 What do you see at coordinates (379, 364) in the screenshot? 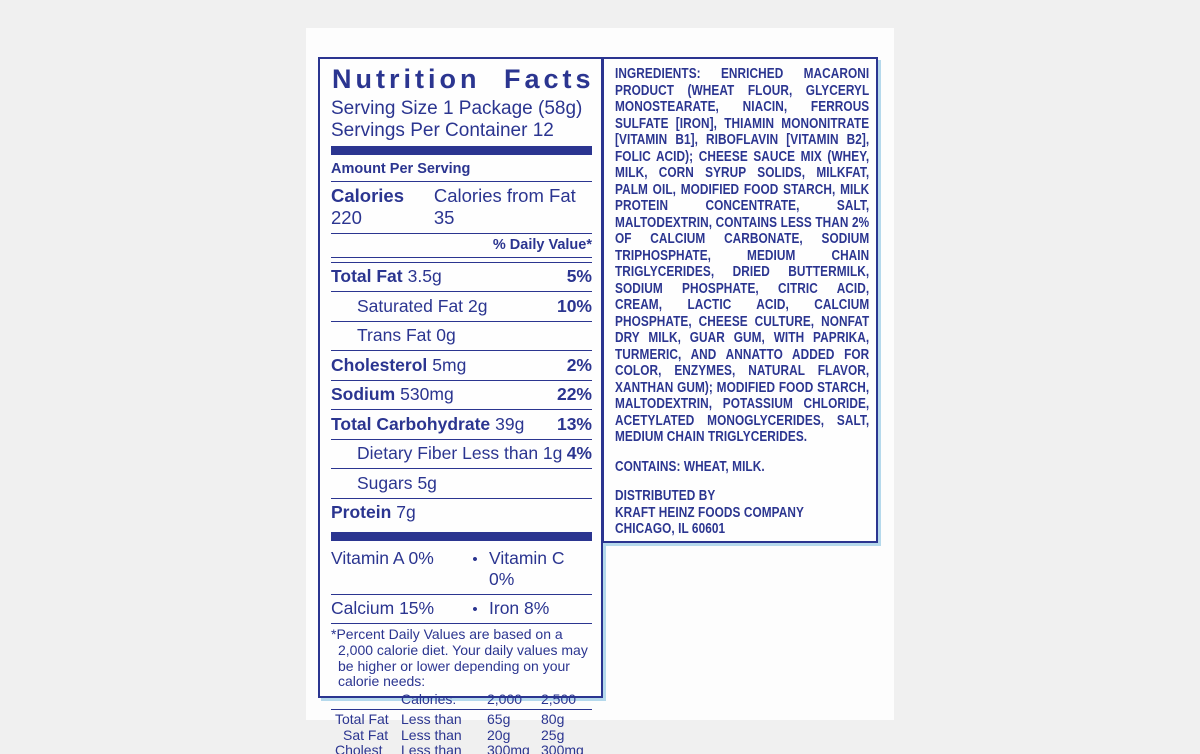
I see `nutrient-name: Cholesterol` at bounding box center [379, 364].